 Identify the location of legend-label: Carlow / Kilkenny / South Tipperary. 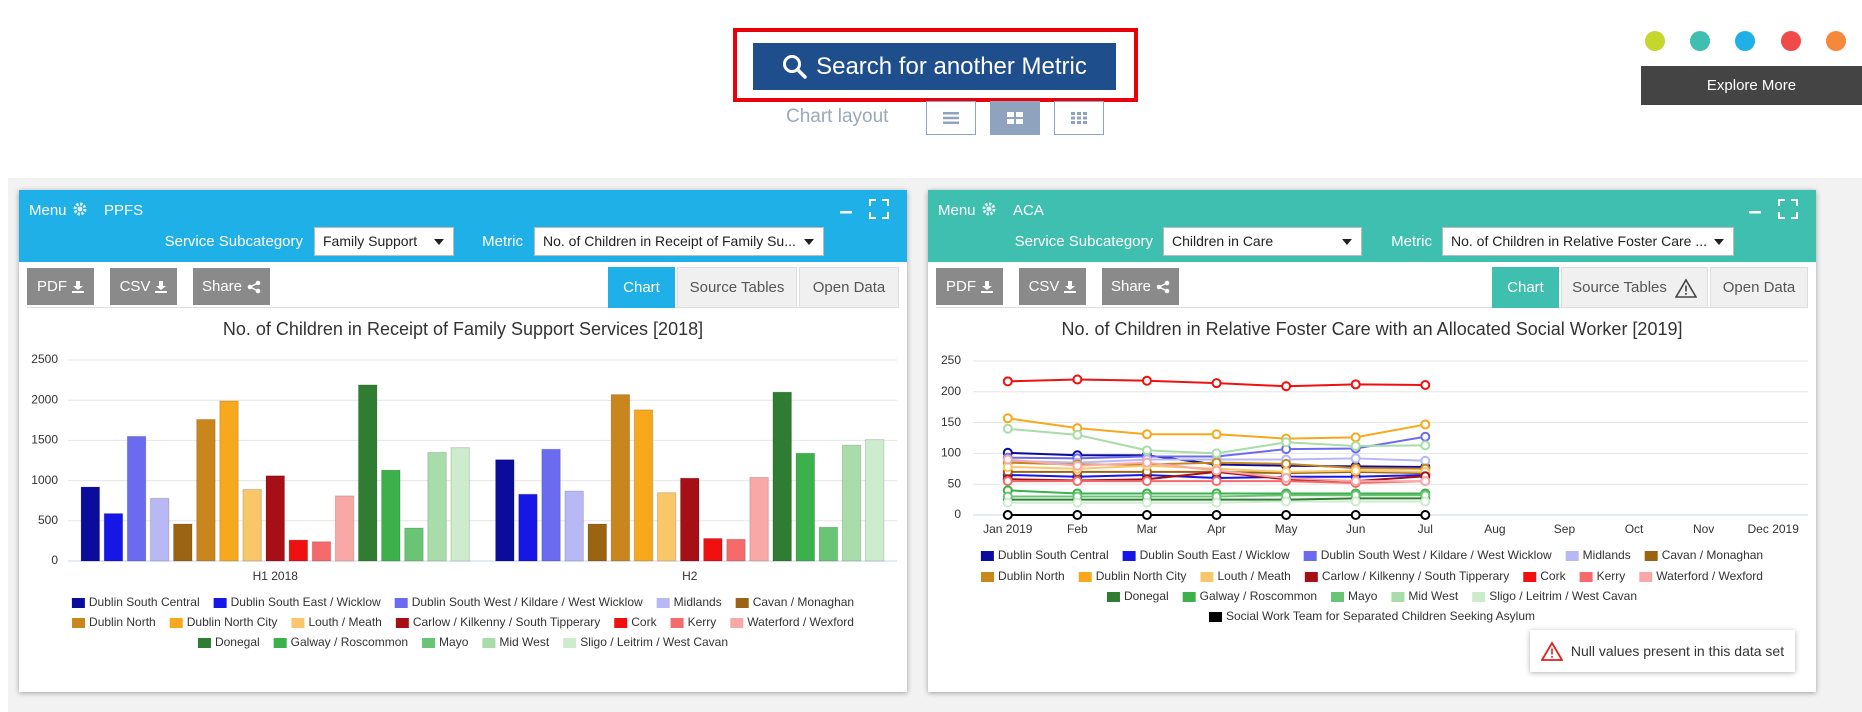
(1415, 576).